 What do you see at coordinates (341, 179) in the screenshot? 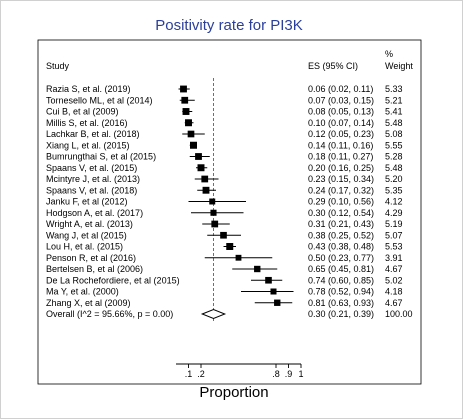
I see `study-es-ci: 0.23 (0.15, 0.34)` at bounding box center [341, 179].